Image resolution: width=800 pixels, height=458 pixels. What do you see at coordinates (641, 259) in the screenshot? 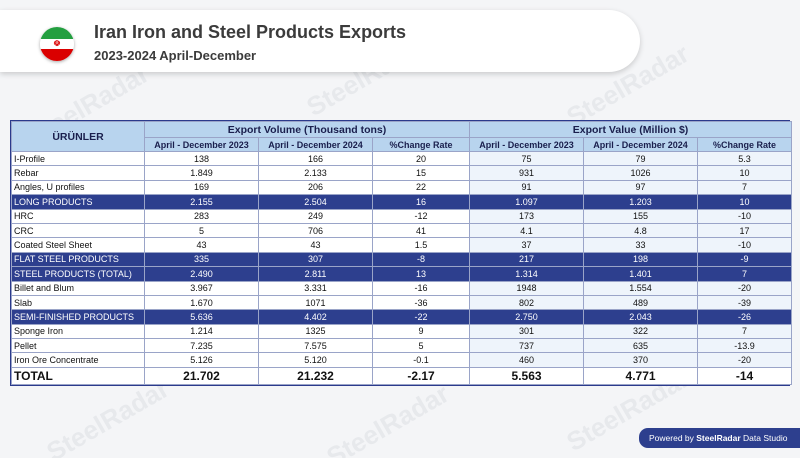
I see `value-cell: 198` at bounding box center [641, 259].